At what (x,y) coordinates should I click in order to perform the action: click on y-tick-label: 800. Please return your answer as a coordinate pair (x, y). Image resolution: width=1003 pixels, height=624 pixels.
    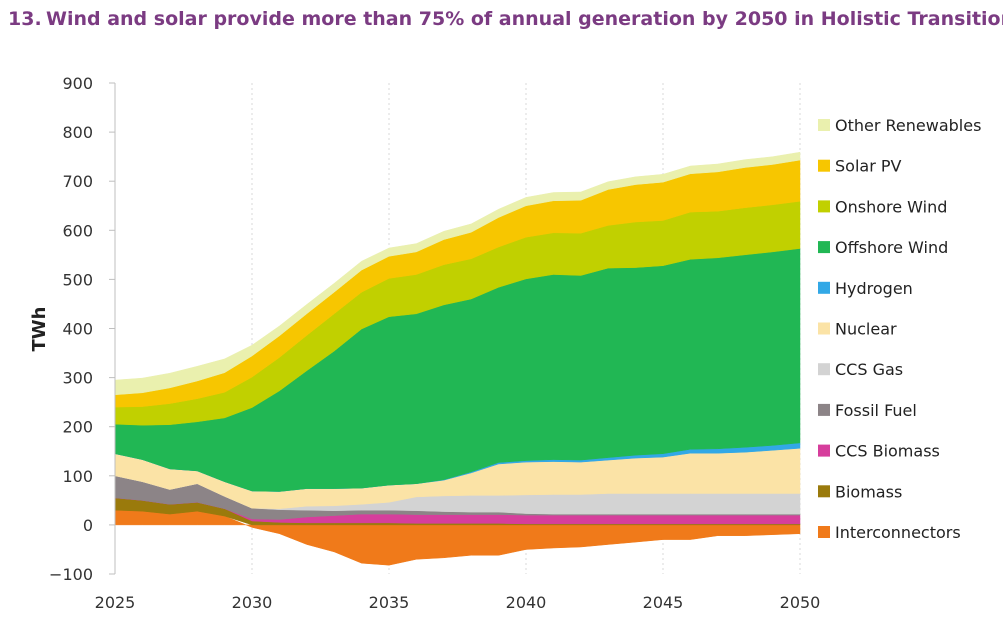
    Looking at the image, I should click on (77, 132).